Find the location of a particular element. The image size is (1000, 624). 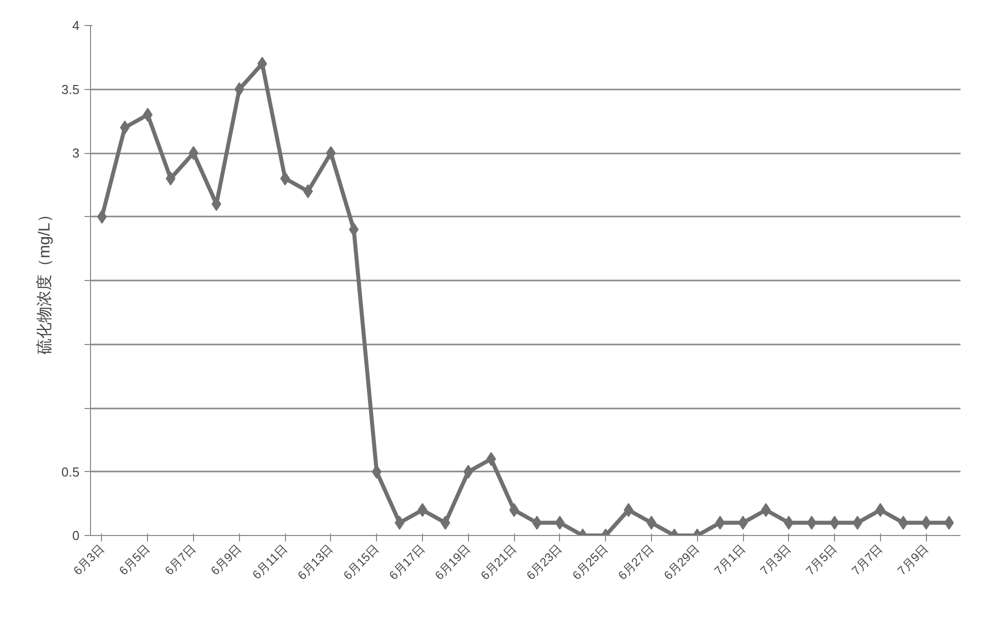

x-tick-label: 6月25日 is located at coordinates (590, 562).